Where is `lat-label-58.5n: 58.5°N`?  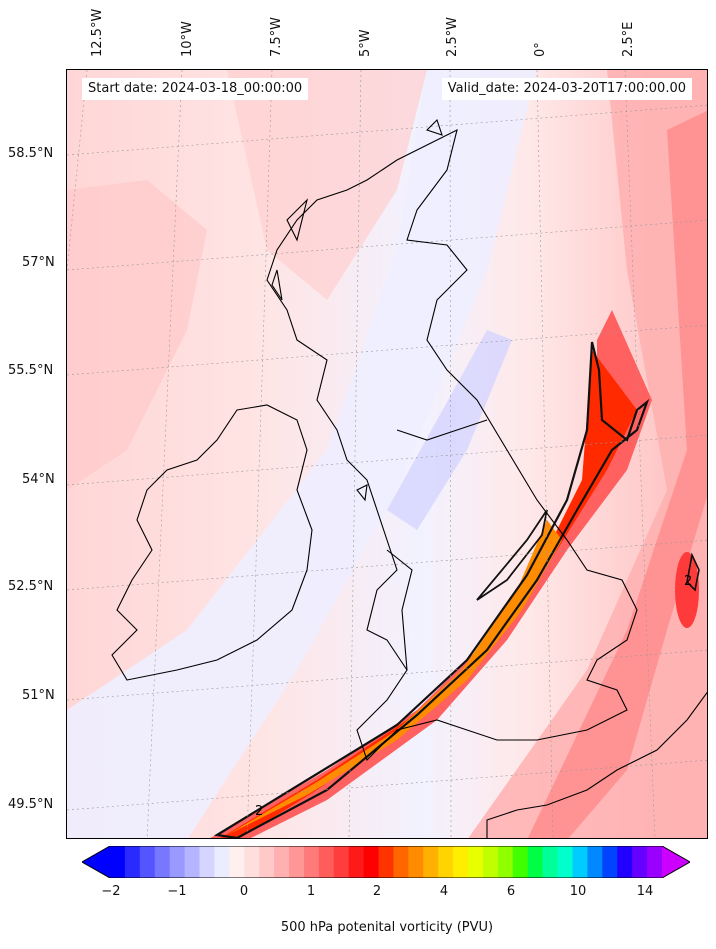
lat-label-58.5n: 58.5°N is located at coordinates (31, 153).